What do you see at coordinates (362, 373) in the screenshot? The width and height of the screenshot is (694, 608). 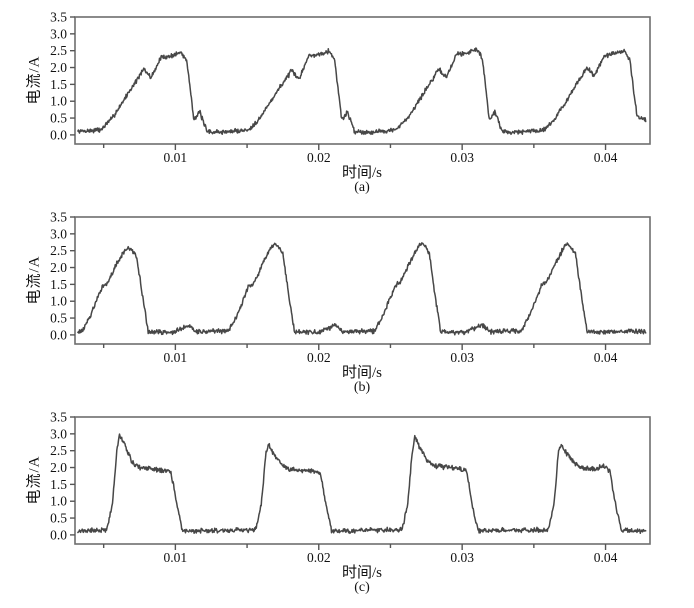 I see `x-axis-label-b: 时间/s` at bounding box center [362, 373].